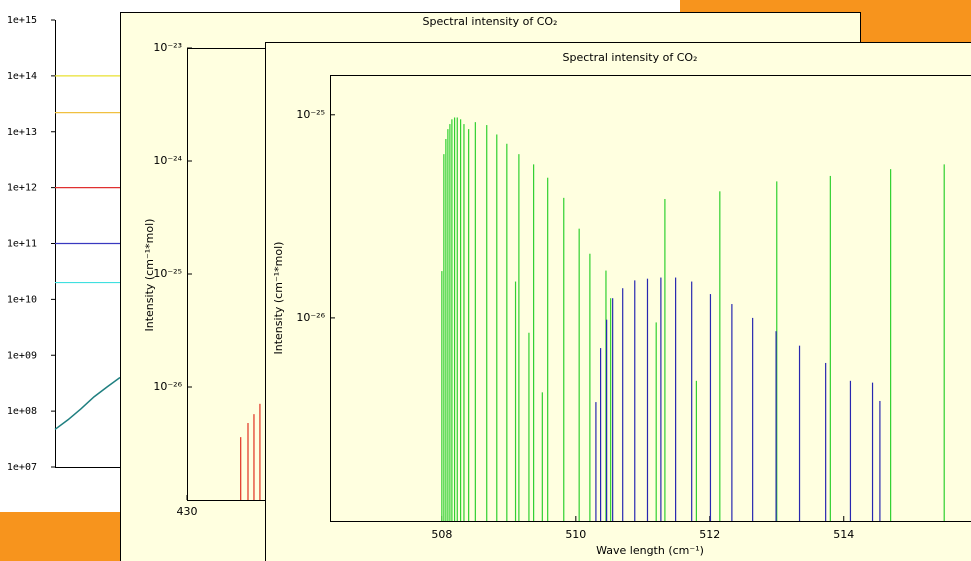  I want to click on y-tick-label: 1e+11, so click(22, 244).